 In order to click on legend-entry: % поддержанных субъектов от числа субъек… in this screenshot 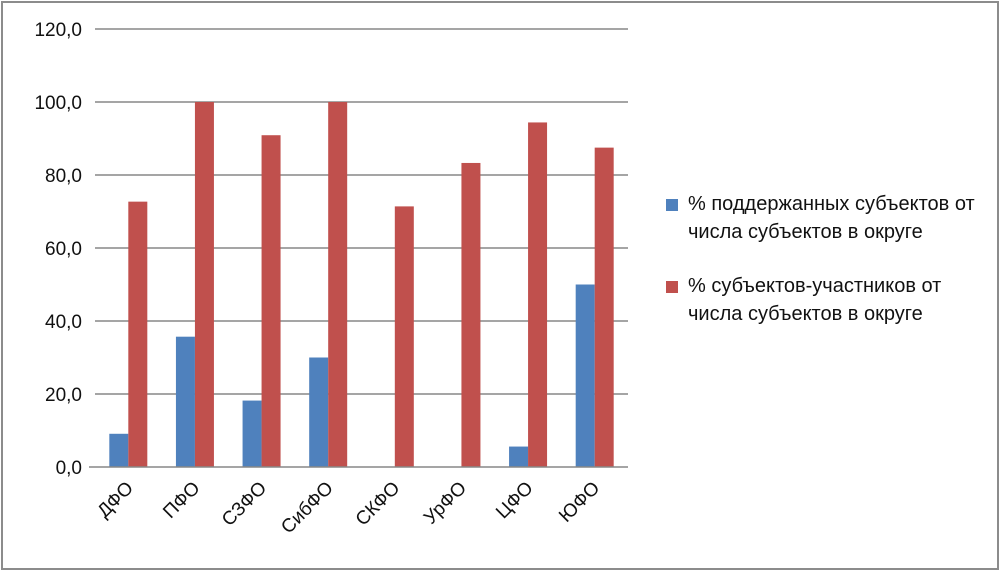, I will do `click(831, 218)`.